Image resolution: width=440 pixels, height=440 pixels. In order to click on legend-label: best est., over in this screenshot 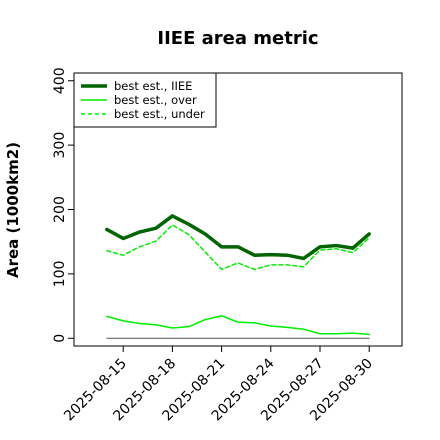, I will do `click(155, 100)`.